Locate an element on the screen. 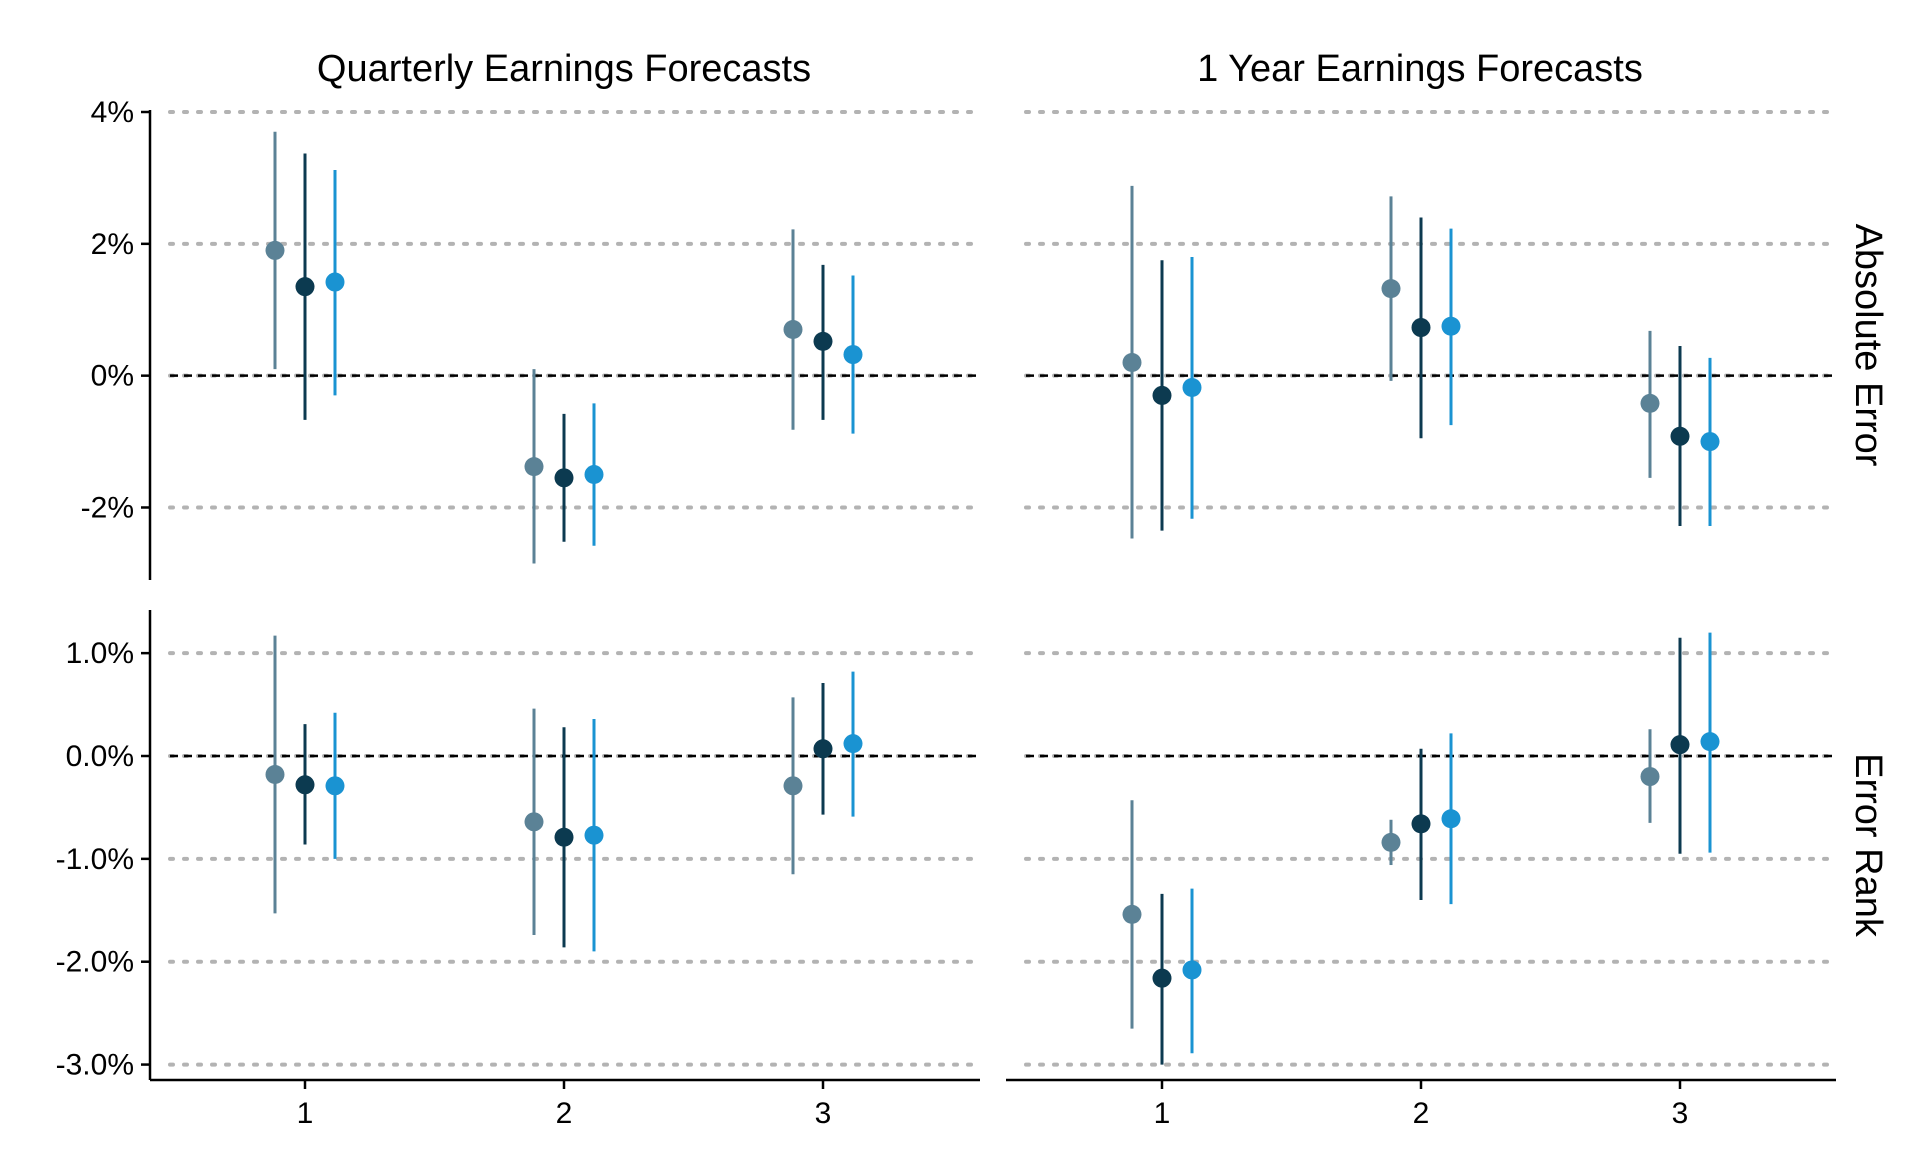 Image resolution: width=1920 pixels, height=1152 pixels. y-tick-label: -1.0% is located at coordinates (95, 859).